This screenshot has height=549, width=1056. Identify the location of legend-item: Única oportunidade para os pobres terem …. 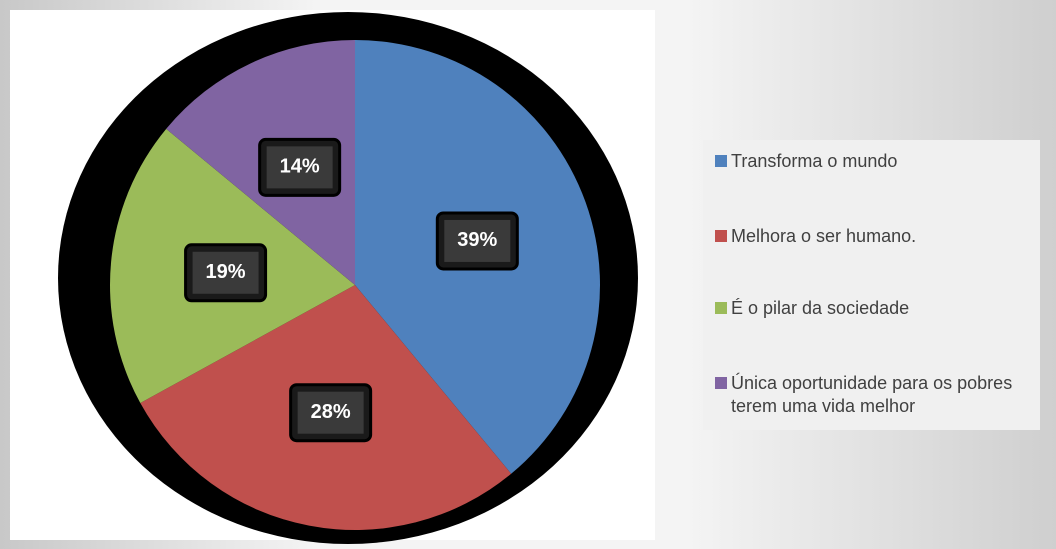
(875, 395).